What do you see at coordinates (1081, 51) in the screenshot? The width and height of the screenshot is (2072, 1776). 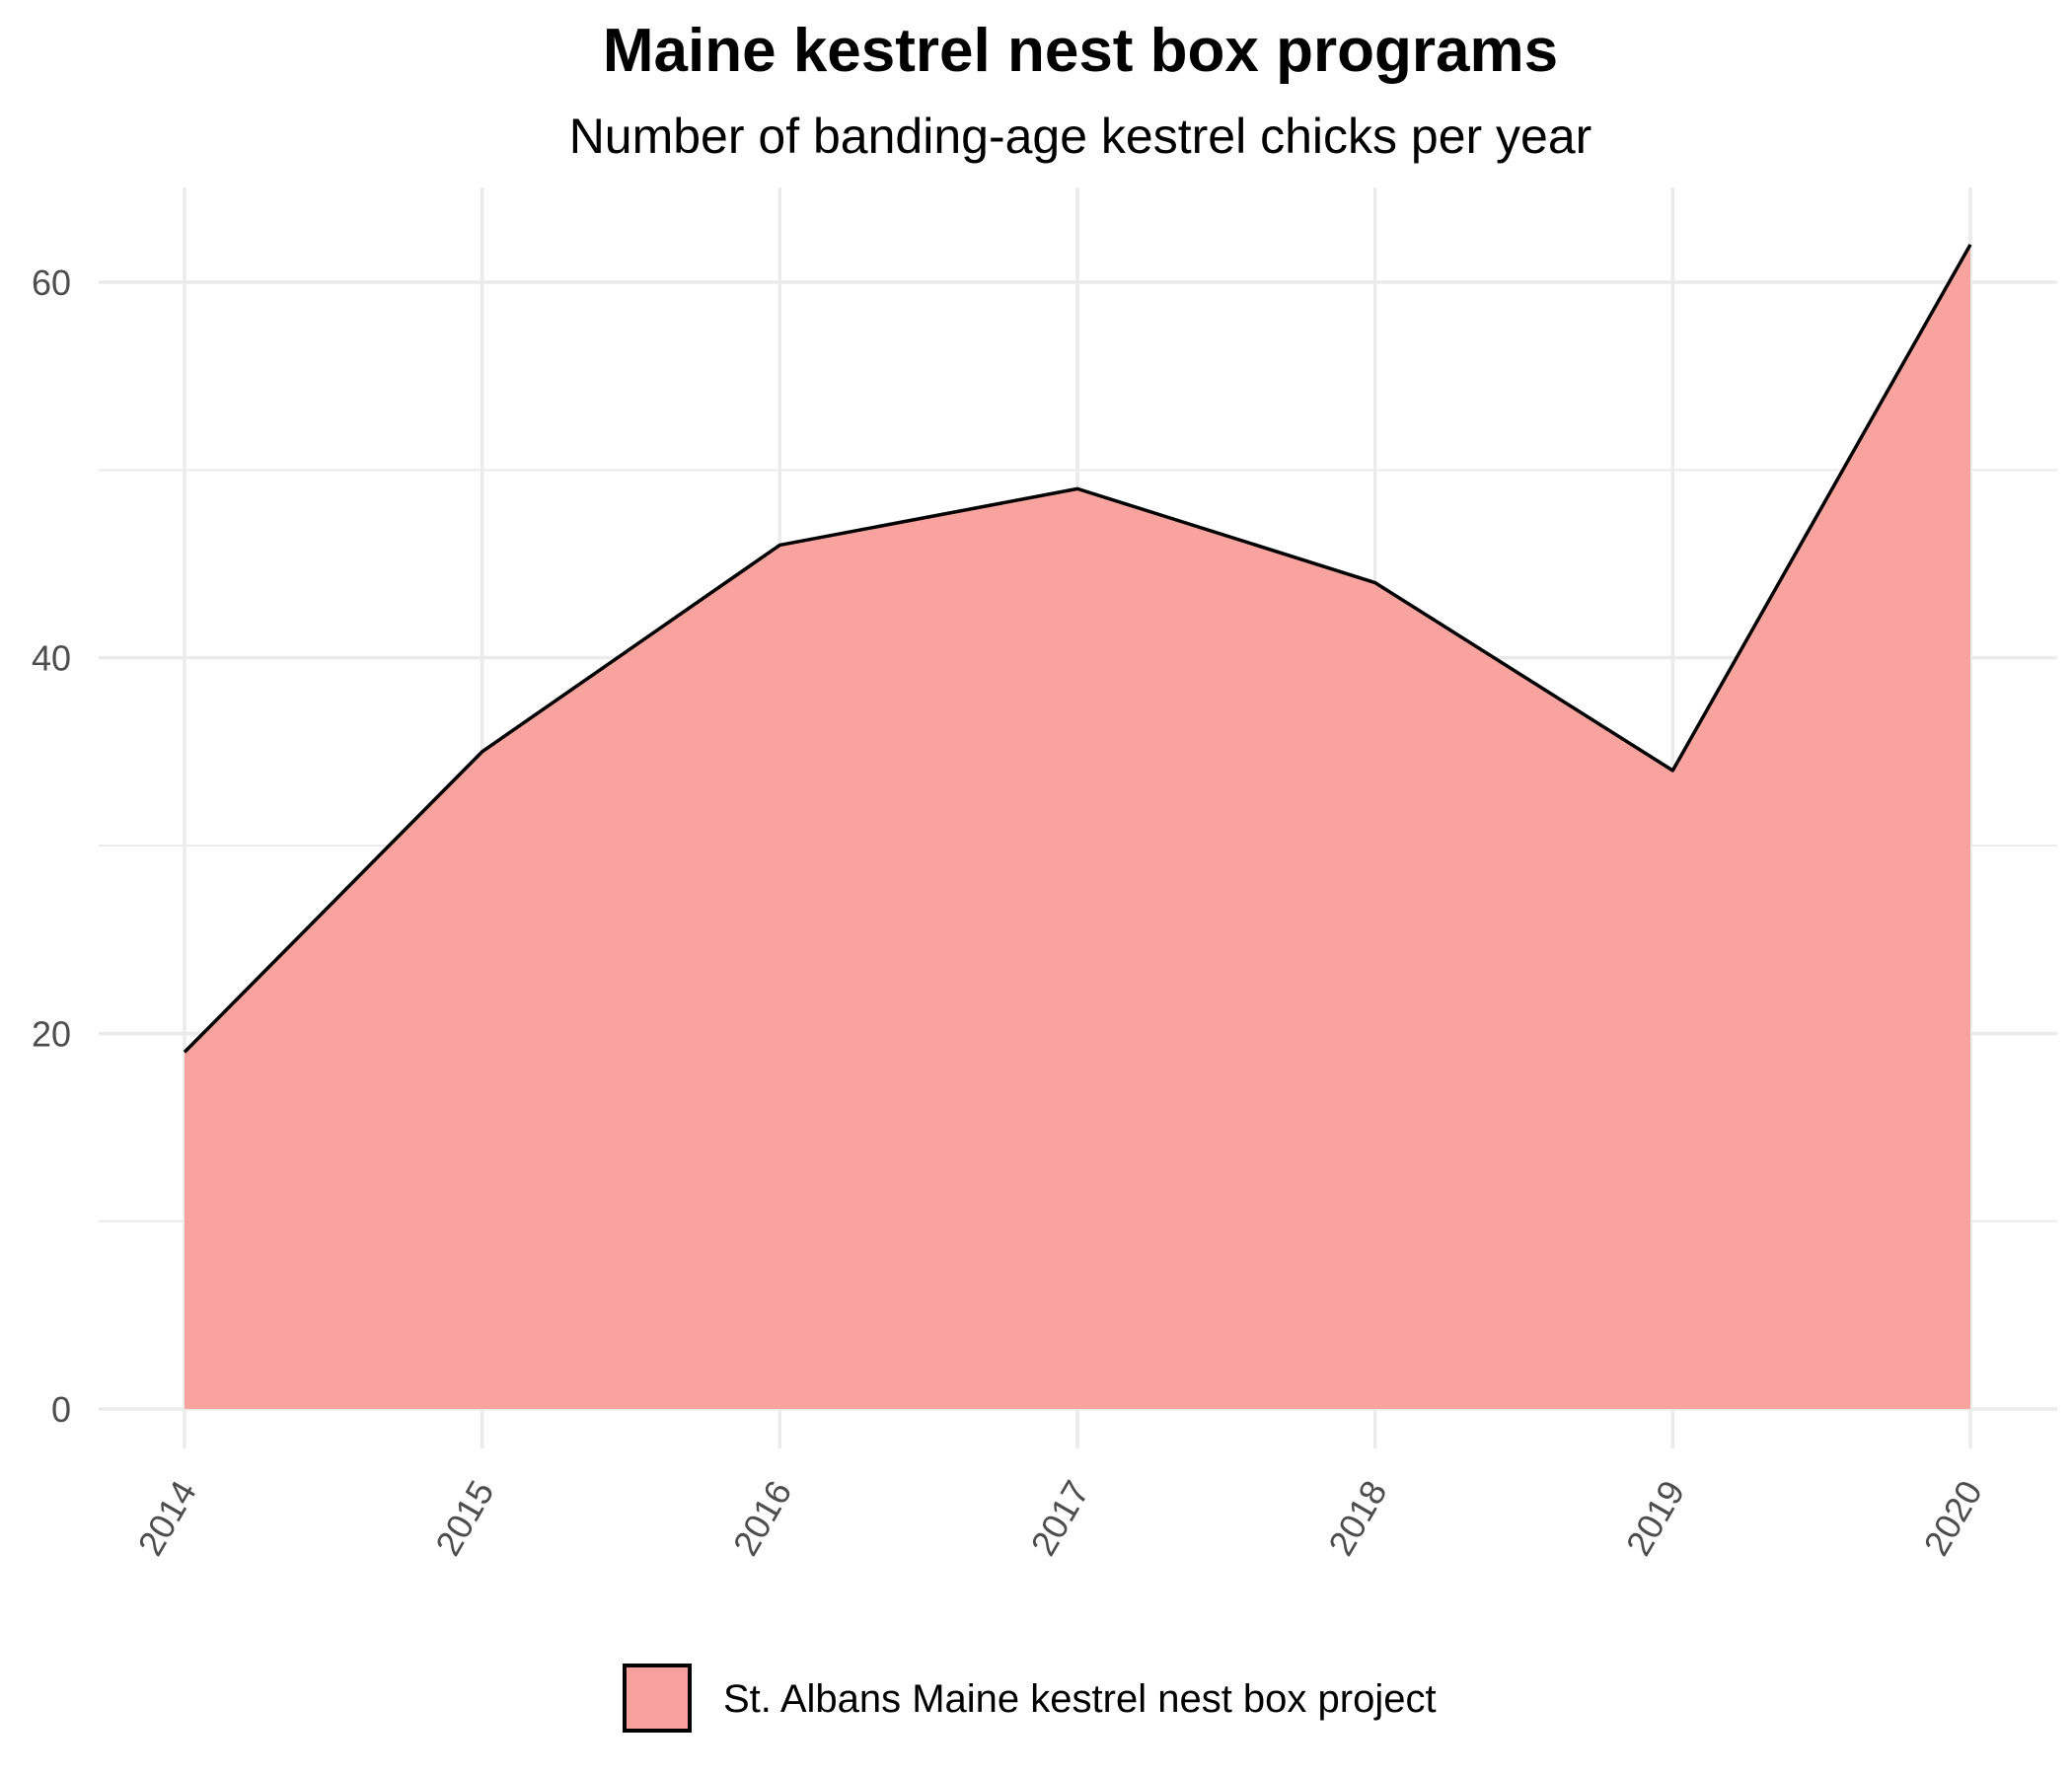 I see `chart-title: Maine kestrel nest box programs` at bounding box center [1081, 51].